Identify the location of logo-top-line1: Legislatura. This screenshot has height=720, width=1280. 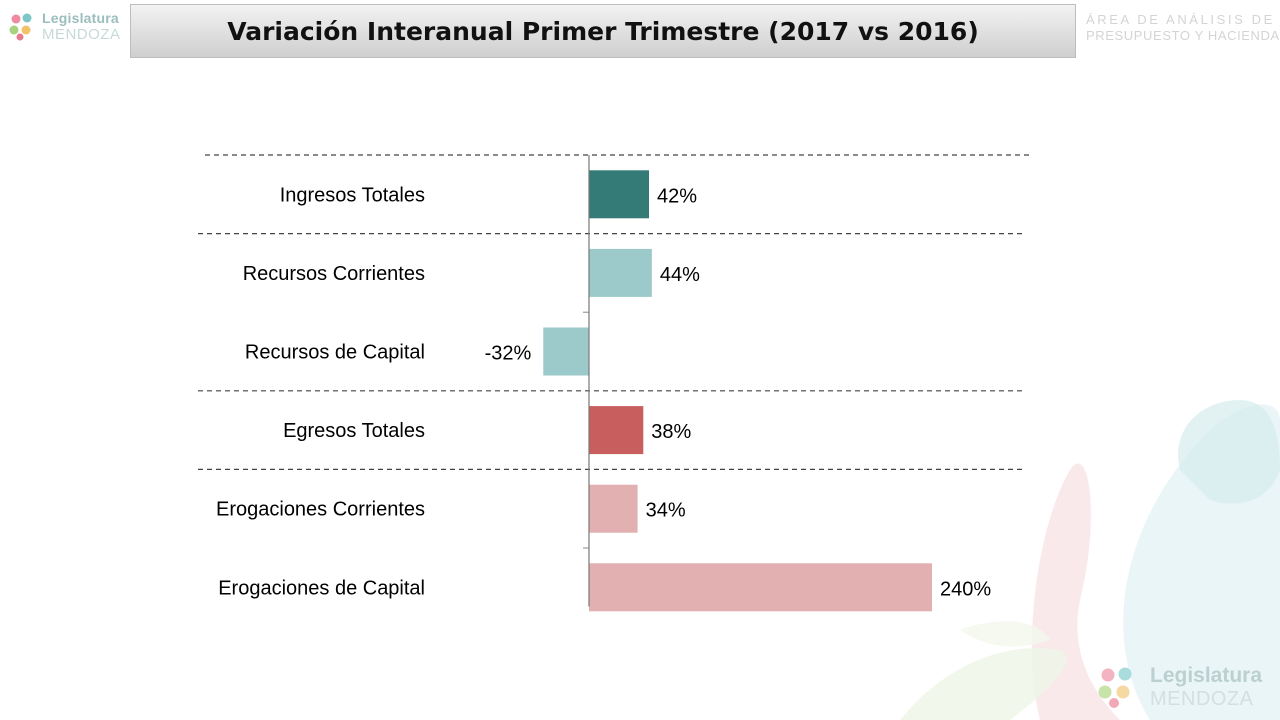
(80, 18).